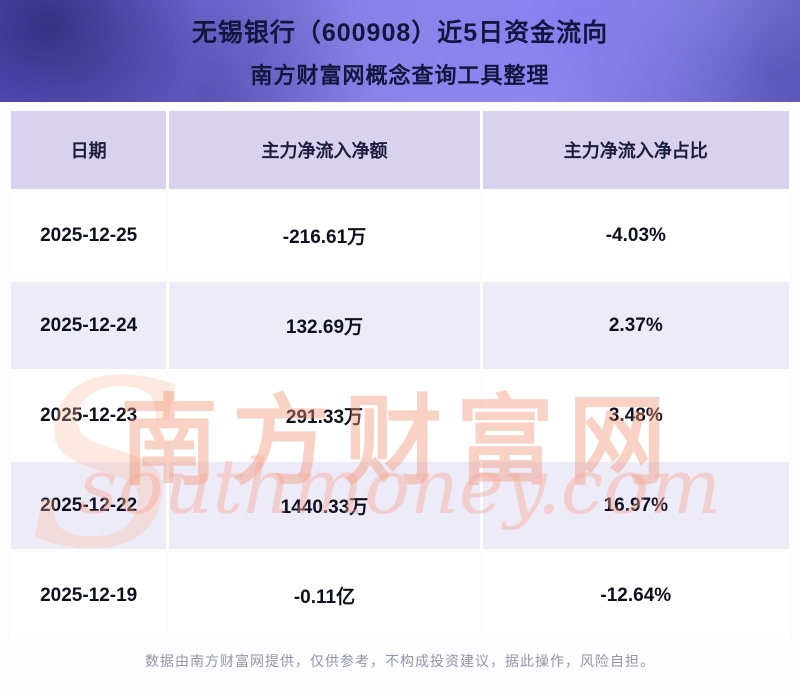 This screenshot has height=690, width=800. I want to click on cell-date: 2025-12-24, so click(89, 325).